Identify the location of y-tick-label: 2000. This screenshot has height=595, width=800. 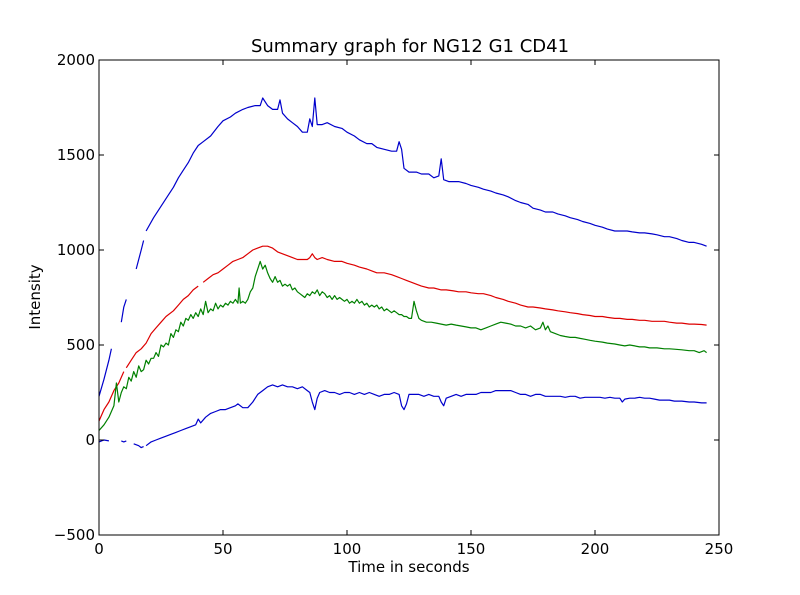
(76, 60).